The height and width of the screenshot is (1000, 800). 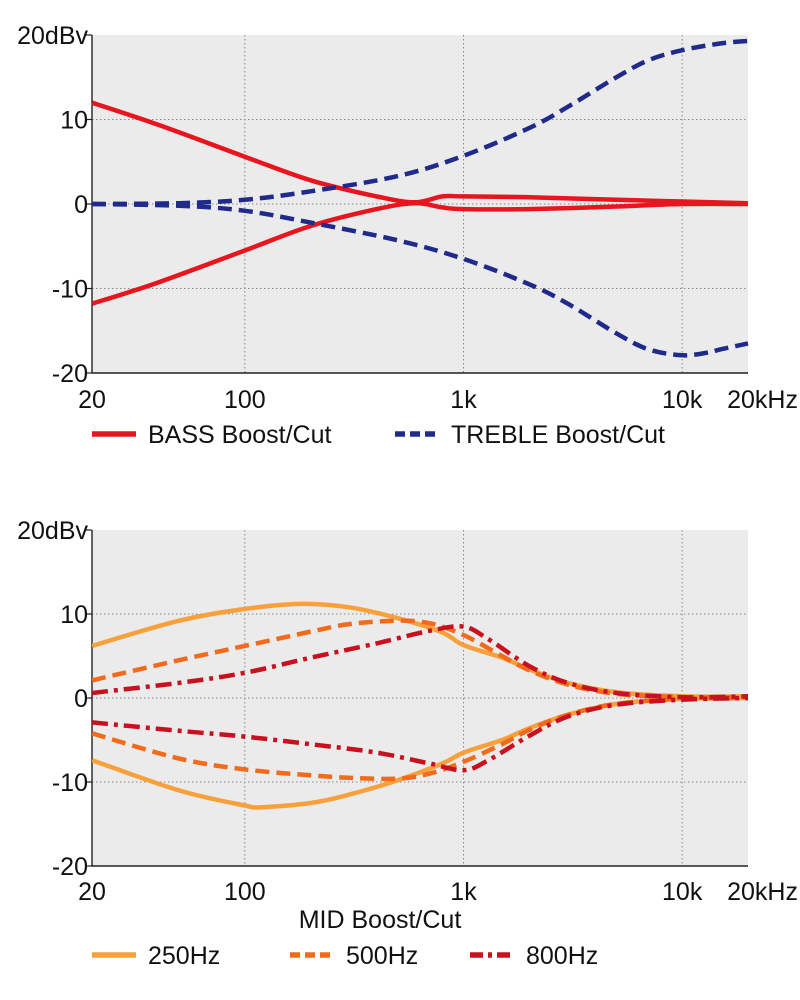 I want to click on legend-label: 250Hz, so click(x=184, y=956).